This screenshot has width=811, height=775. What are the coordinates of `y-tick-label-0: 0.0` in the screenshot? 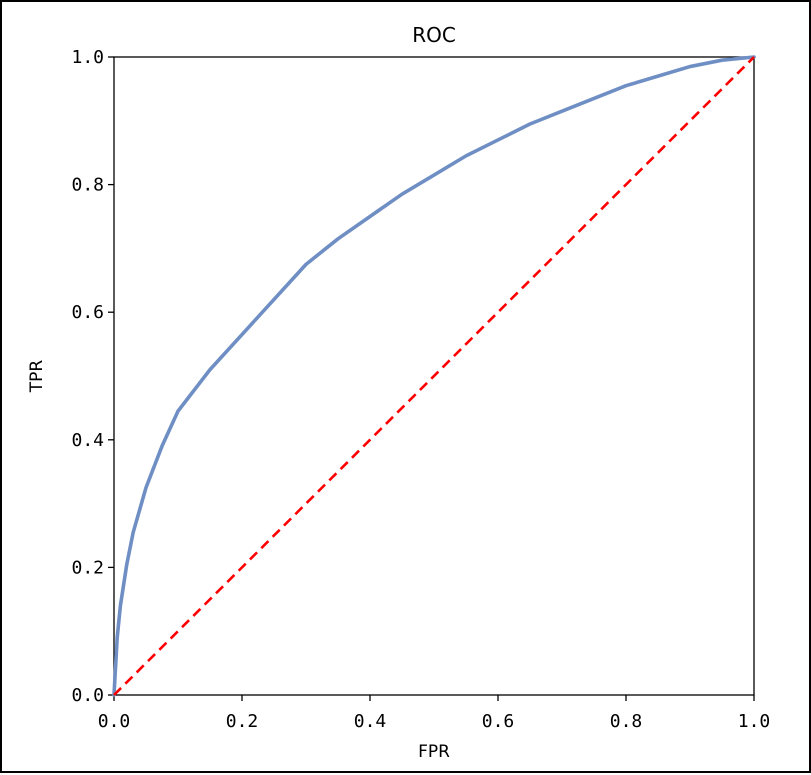 It's located at (87, 695).